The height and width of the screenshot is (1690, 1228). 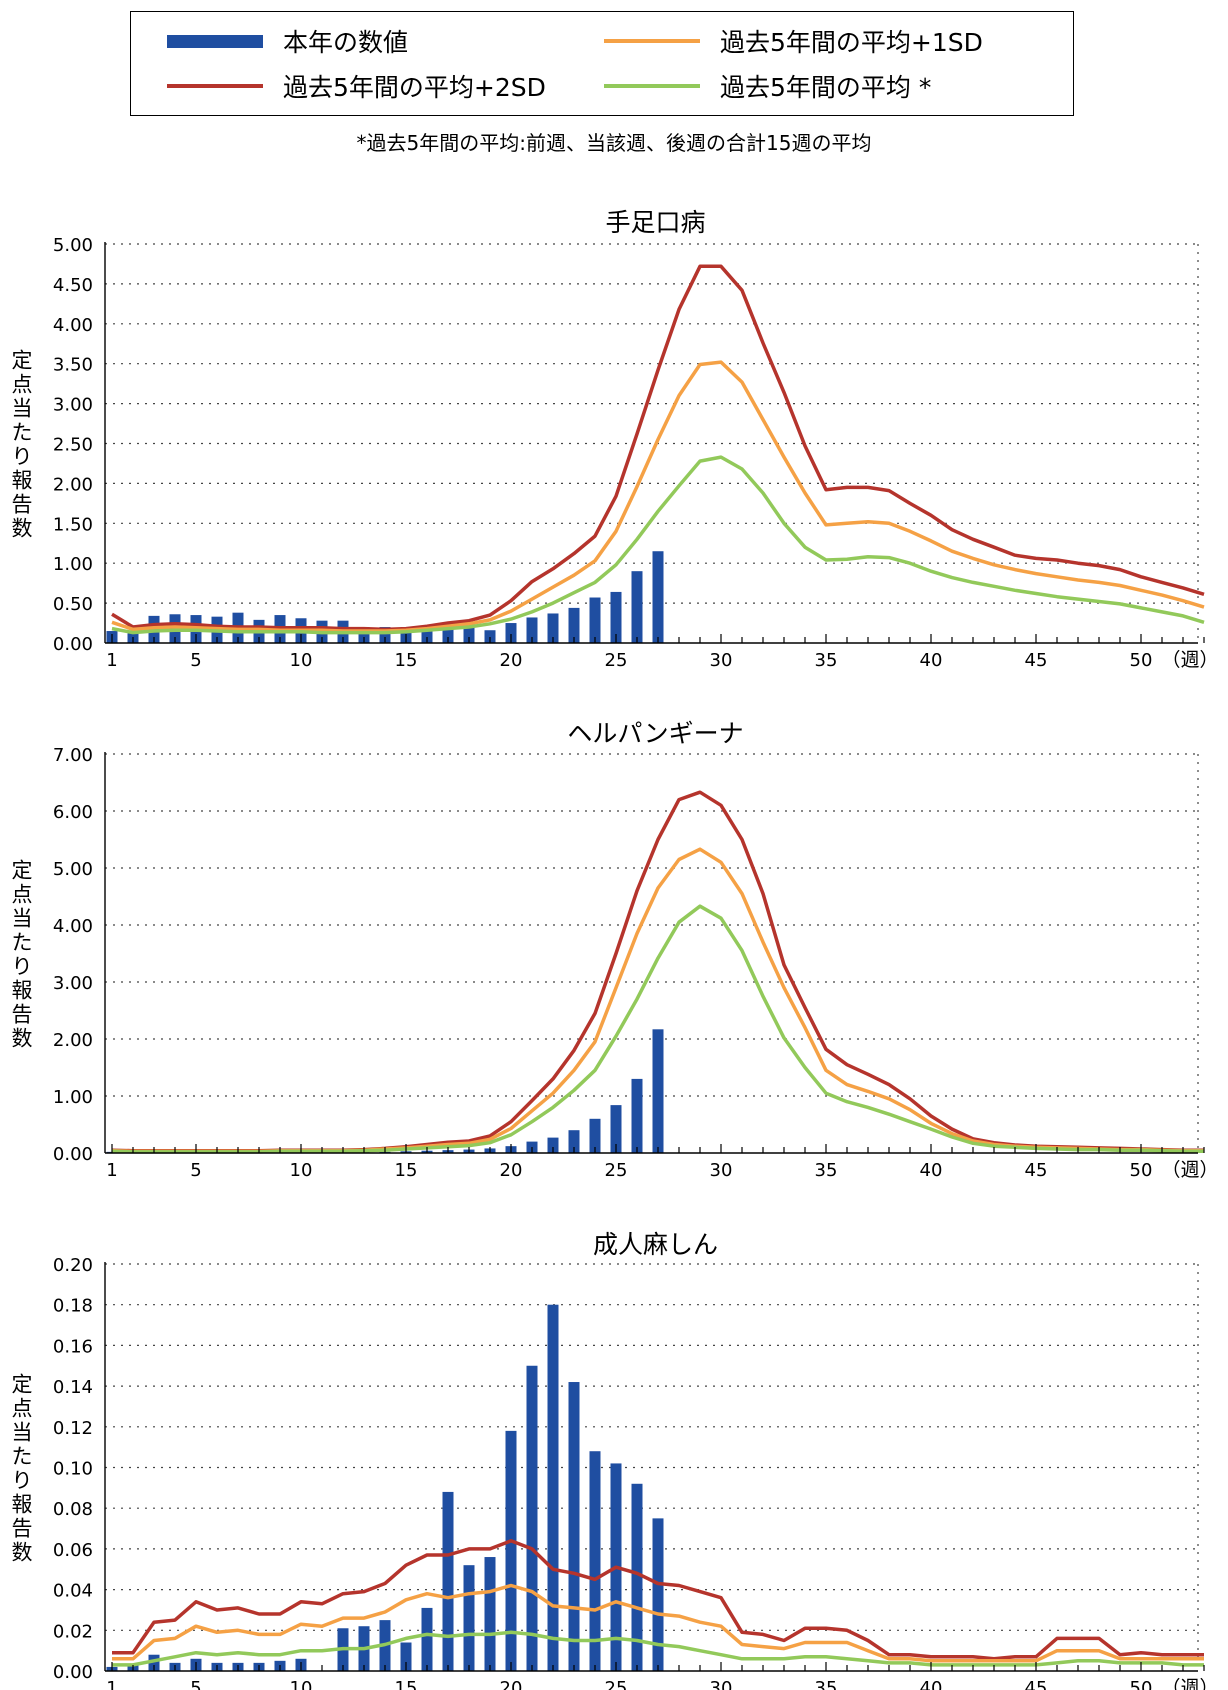 I want to click on legend-item-sd2: 過去5年間の平均+2SD, so click(x=356, y=86).